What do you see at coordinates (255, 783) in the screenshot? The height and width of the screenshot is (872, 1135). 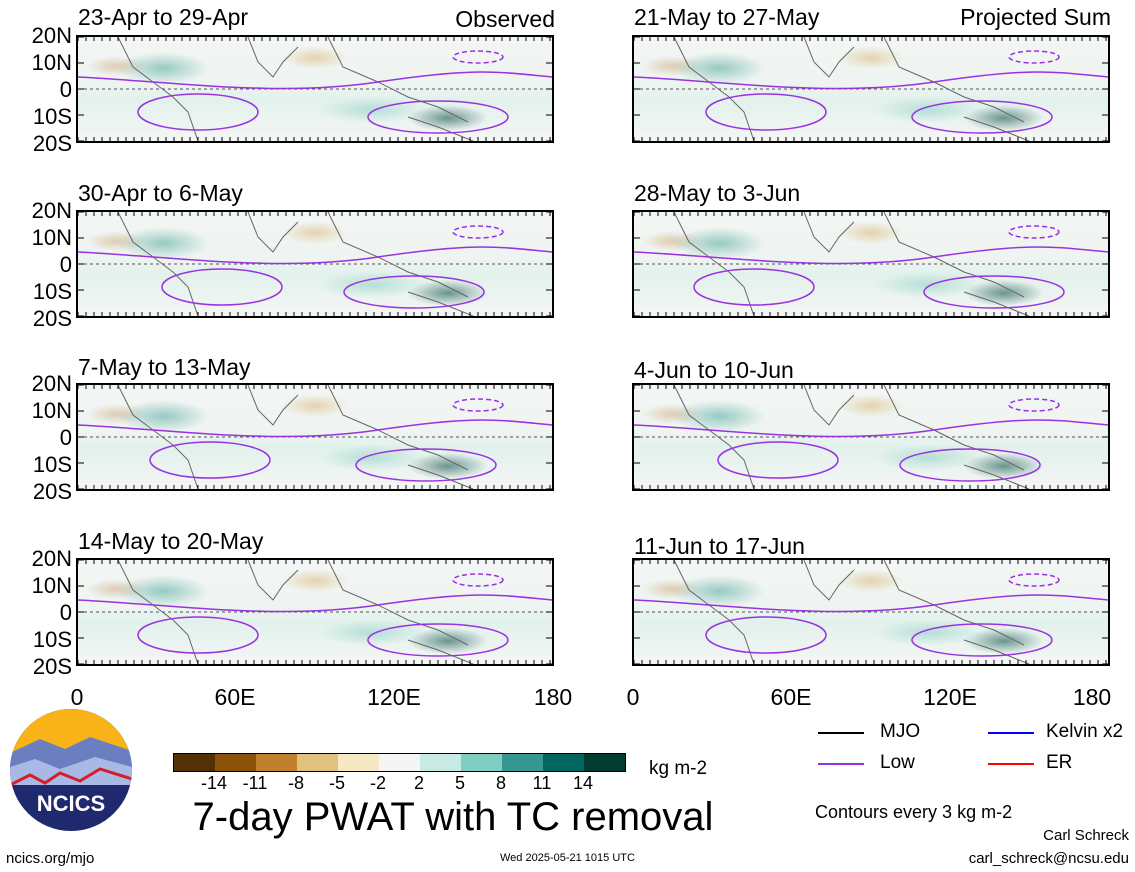 I see `colorbar-label: -11` at bounding box center [255, 783].